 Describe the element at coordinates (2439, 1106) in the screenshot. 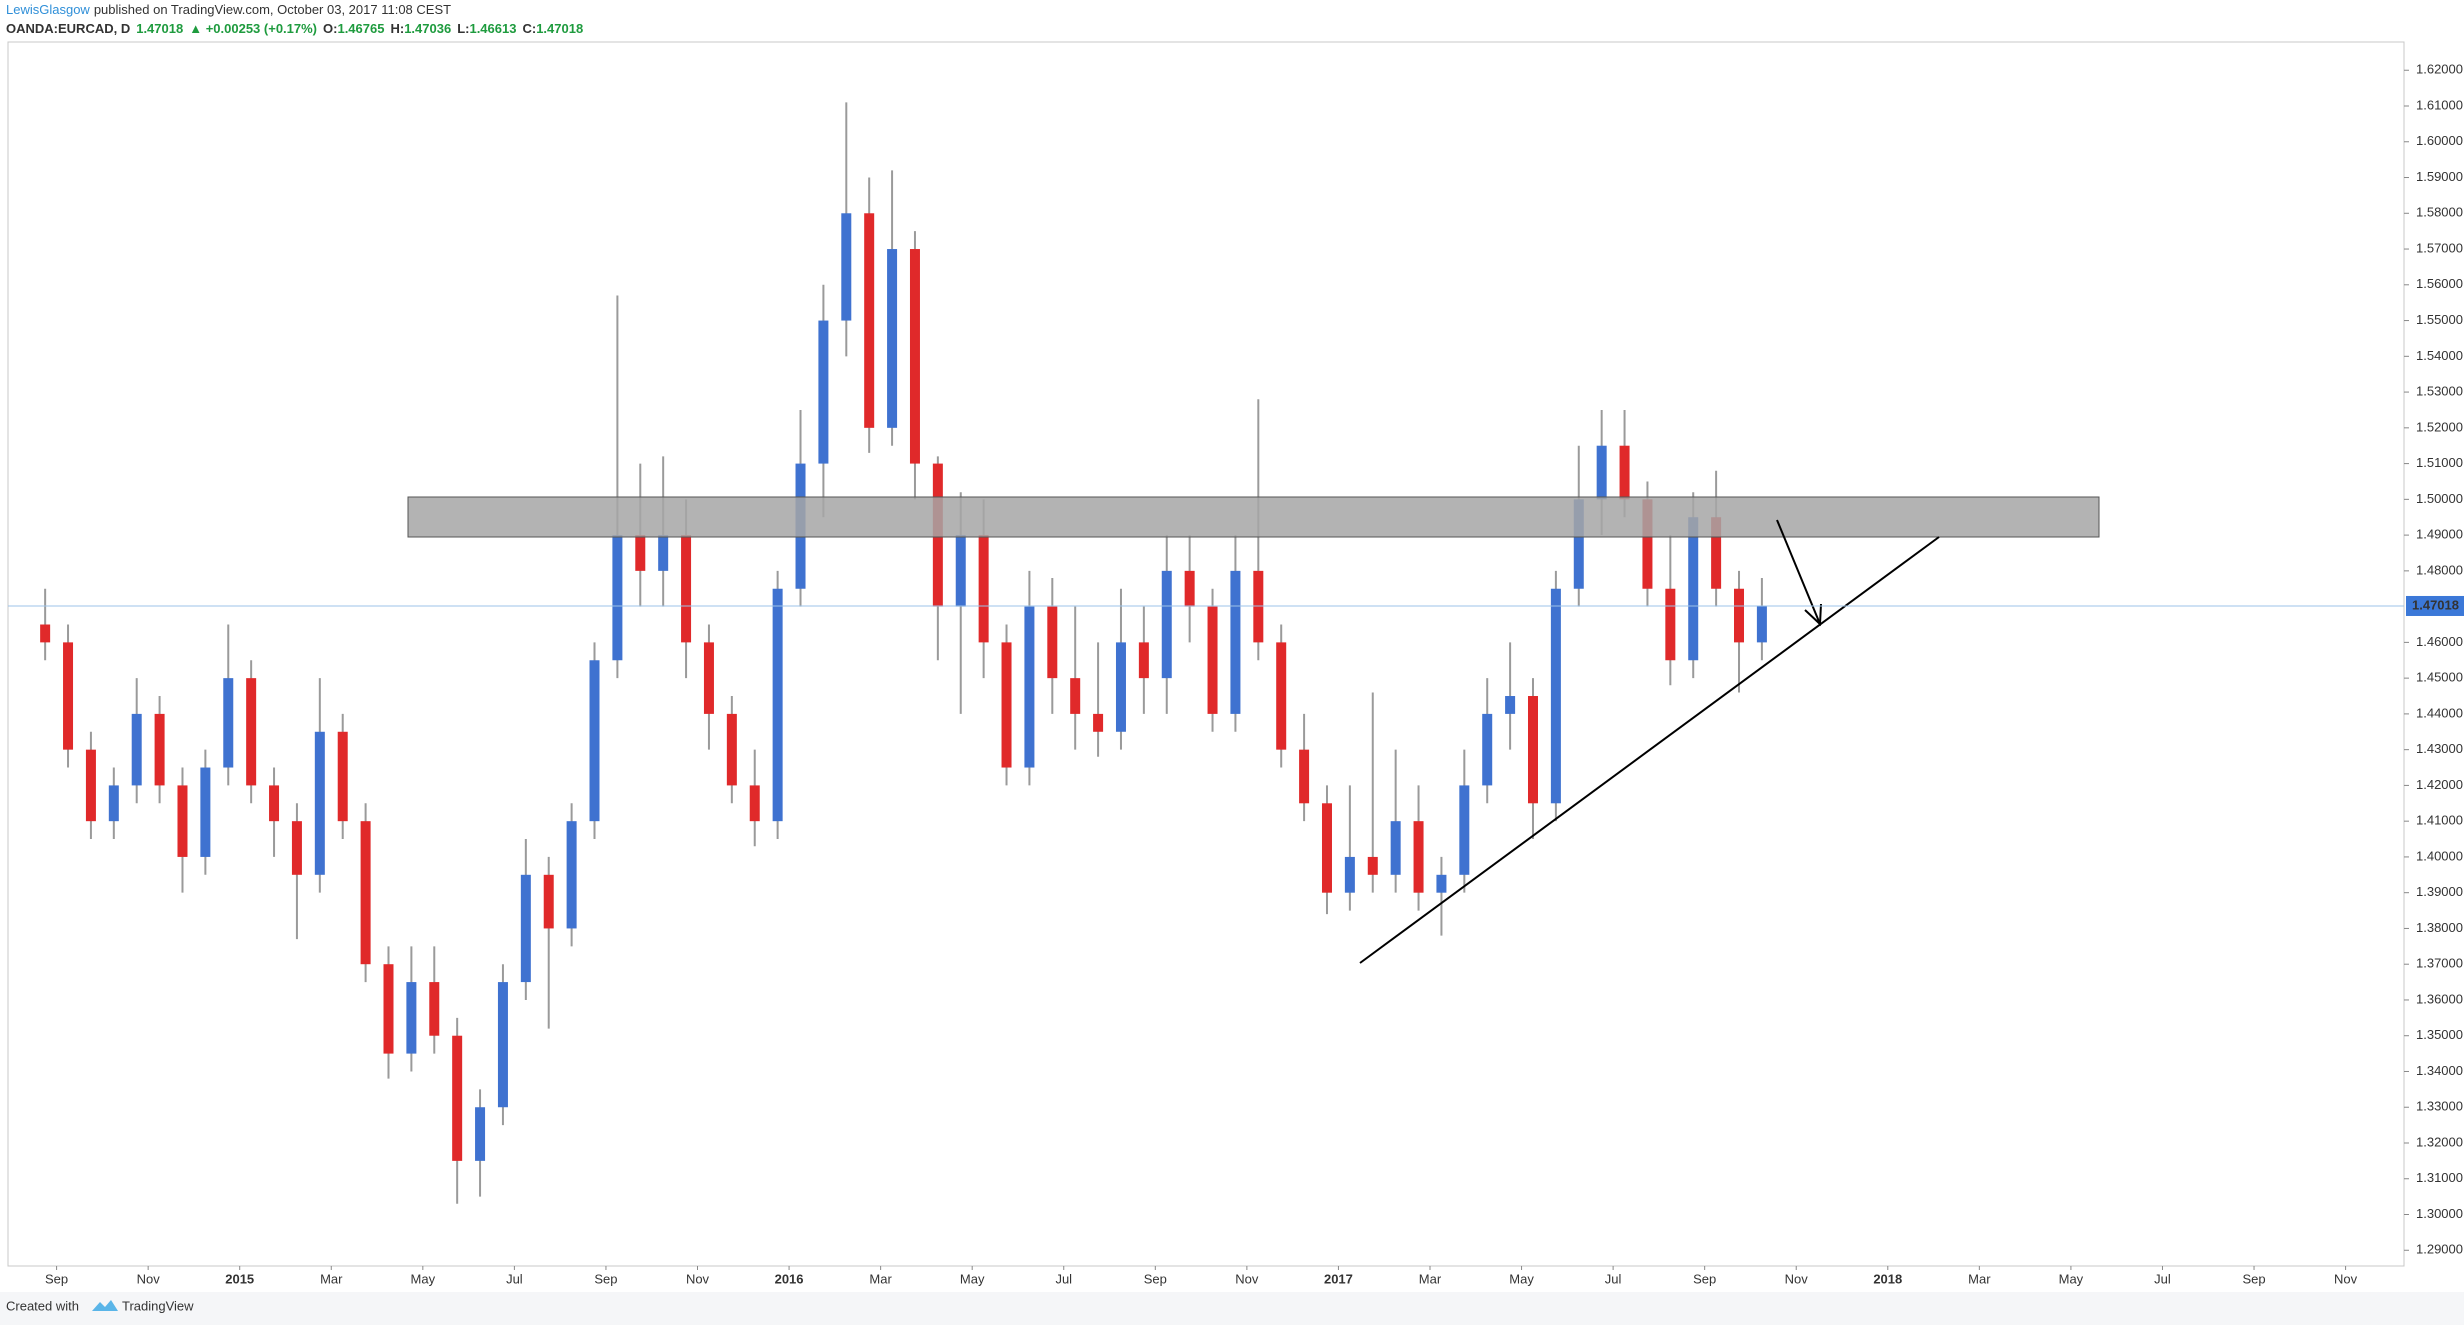

I see `y-tick-label: 1.33000` at that location.